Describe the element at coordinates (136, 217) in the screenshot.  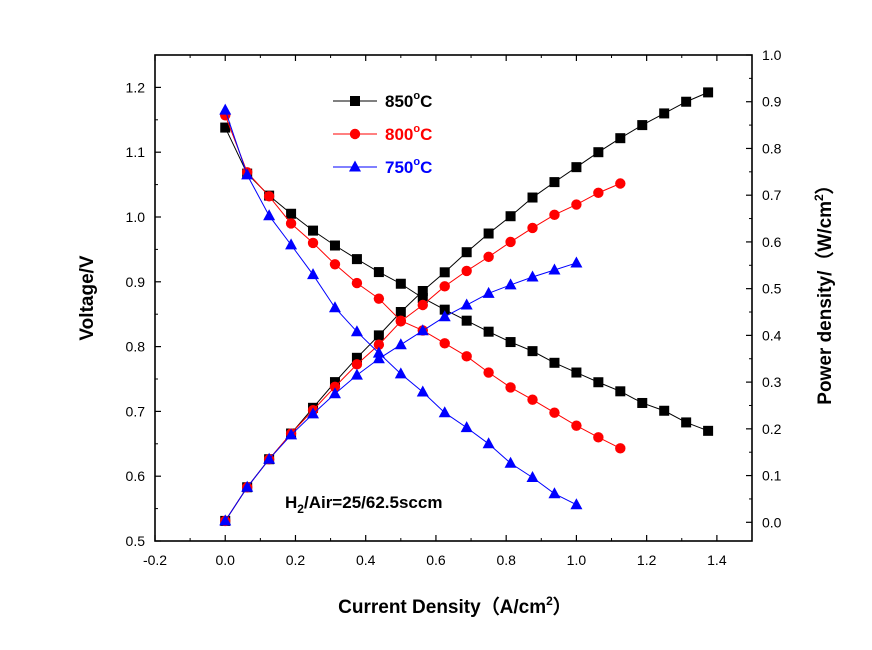
I see `y-left-tick-label: 1.0` at that location.